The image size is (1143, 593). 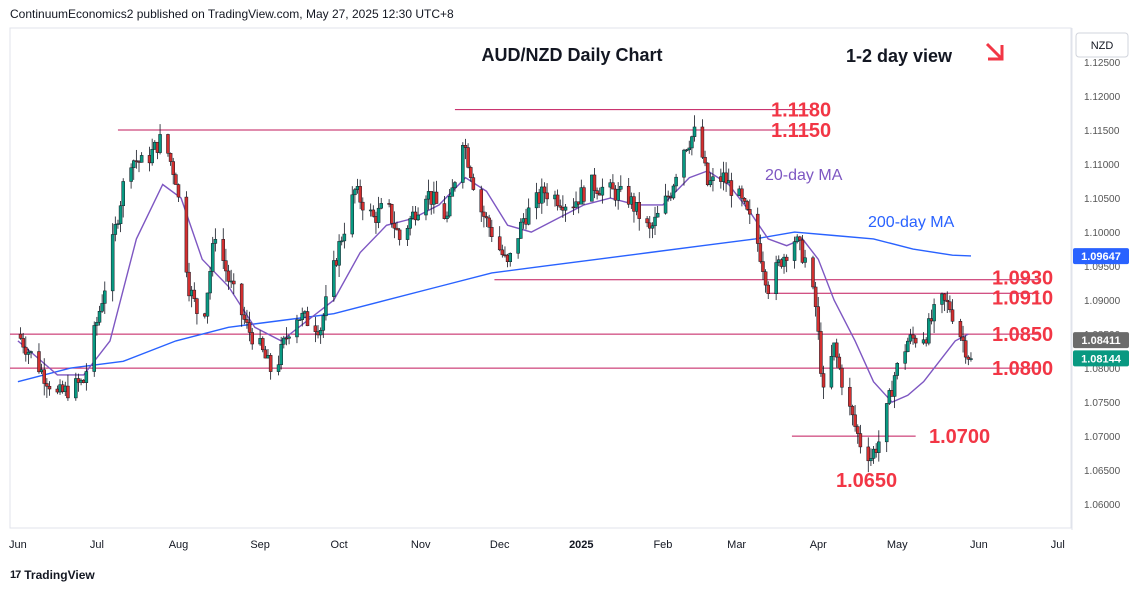 I want to click on x-tick-label: Nov, so click(x=421, y=545).